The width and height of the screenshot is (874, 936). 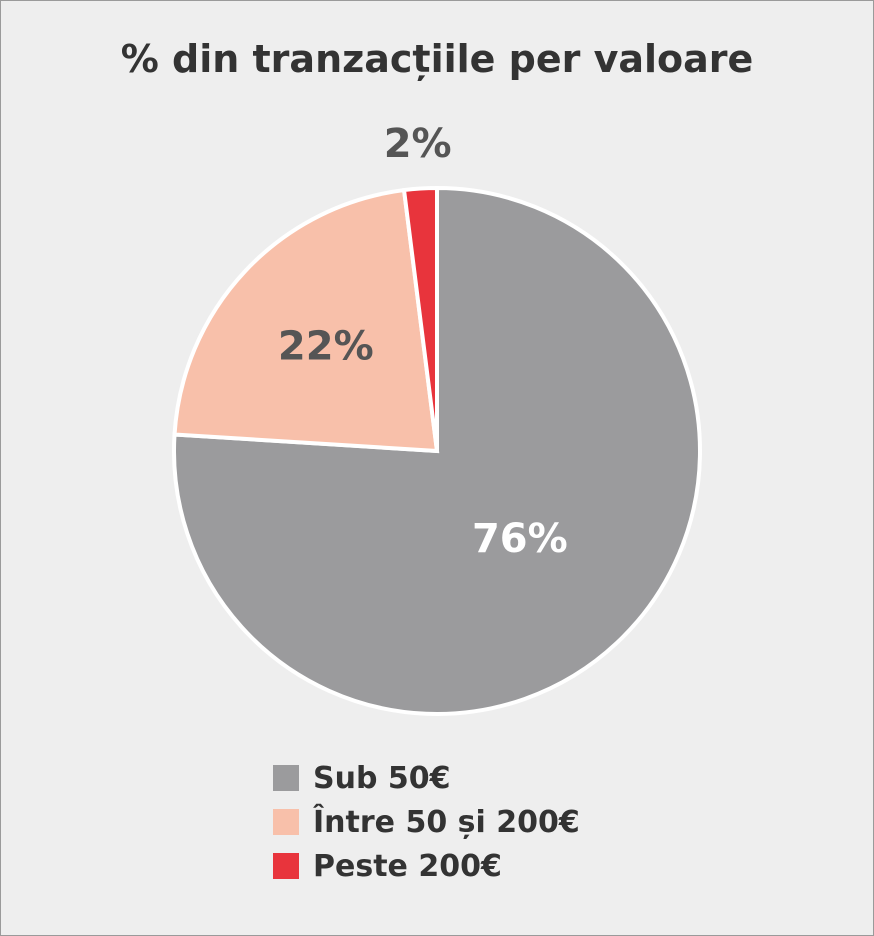 I want to click on legend-item-intre-50-200: Între 50 și 200€, so click(x=426, y=822).